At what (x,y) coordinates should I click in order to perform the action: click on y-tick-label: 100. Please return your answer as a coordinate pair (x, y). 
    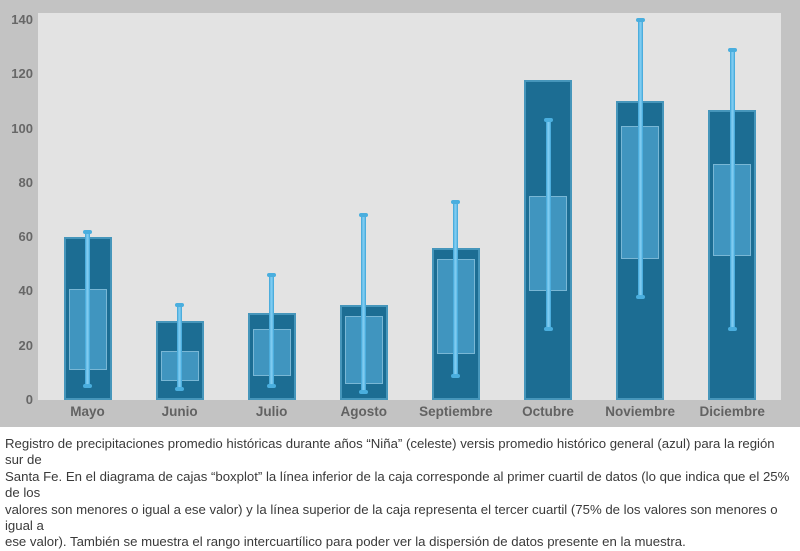
    Looking at the image, I should click on (22, 128).